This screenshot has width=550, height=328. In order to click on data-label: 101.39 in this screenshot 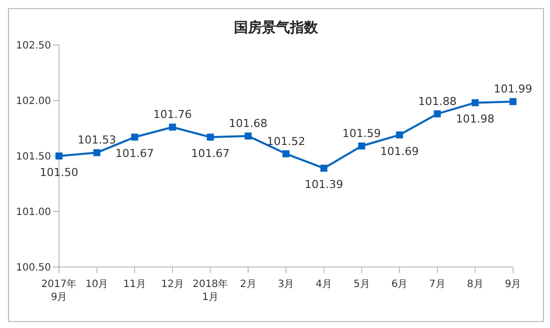, I will do `click(324, 185)`.